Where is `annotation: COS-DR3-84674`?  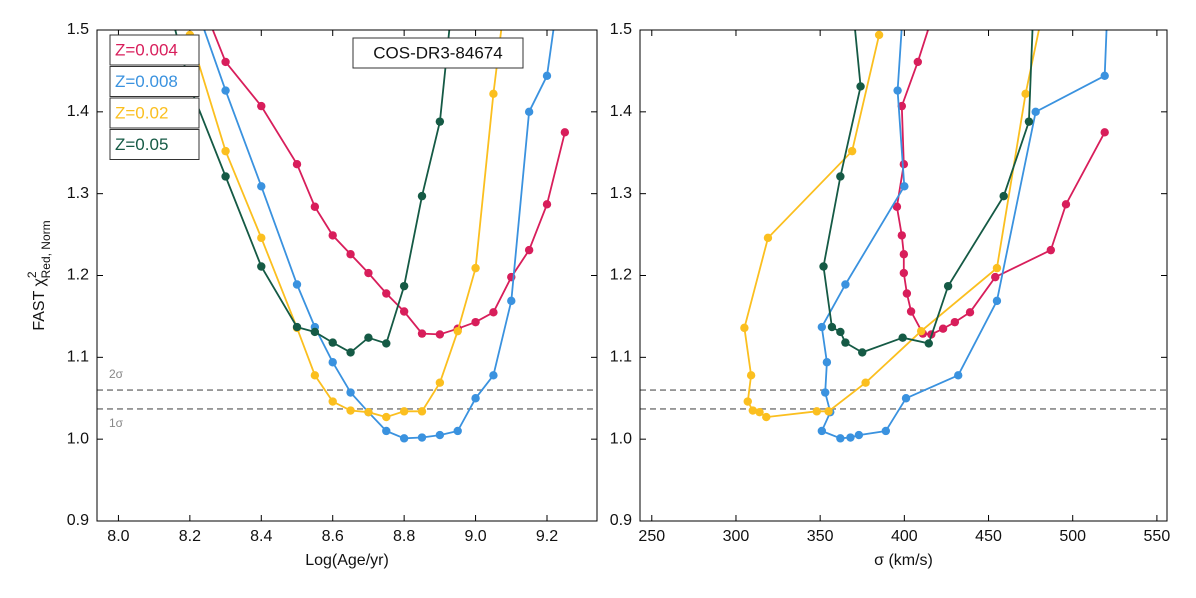
annotation: COS-DR3-84674 is located at coordinates (437, 52).